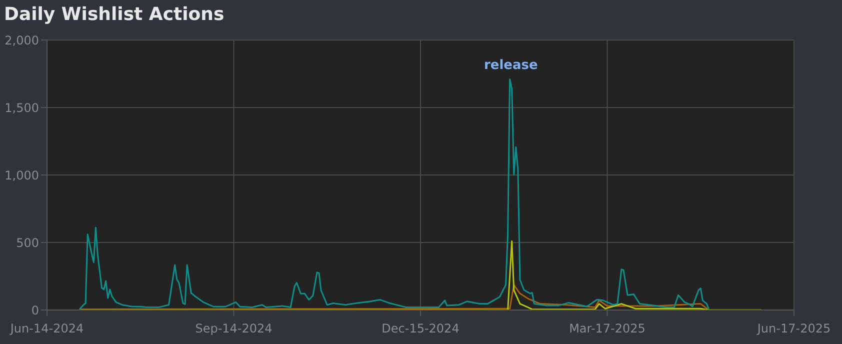 This screenshot has width=842, height=344. What do you see at coordinates (21, 107) in the screenshot?
I see `y-tick-label: 1,500` at bounding box center [21, 107].